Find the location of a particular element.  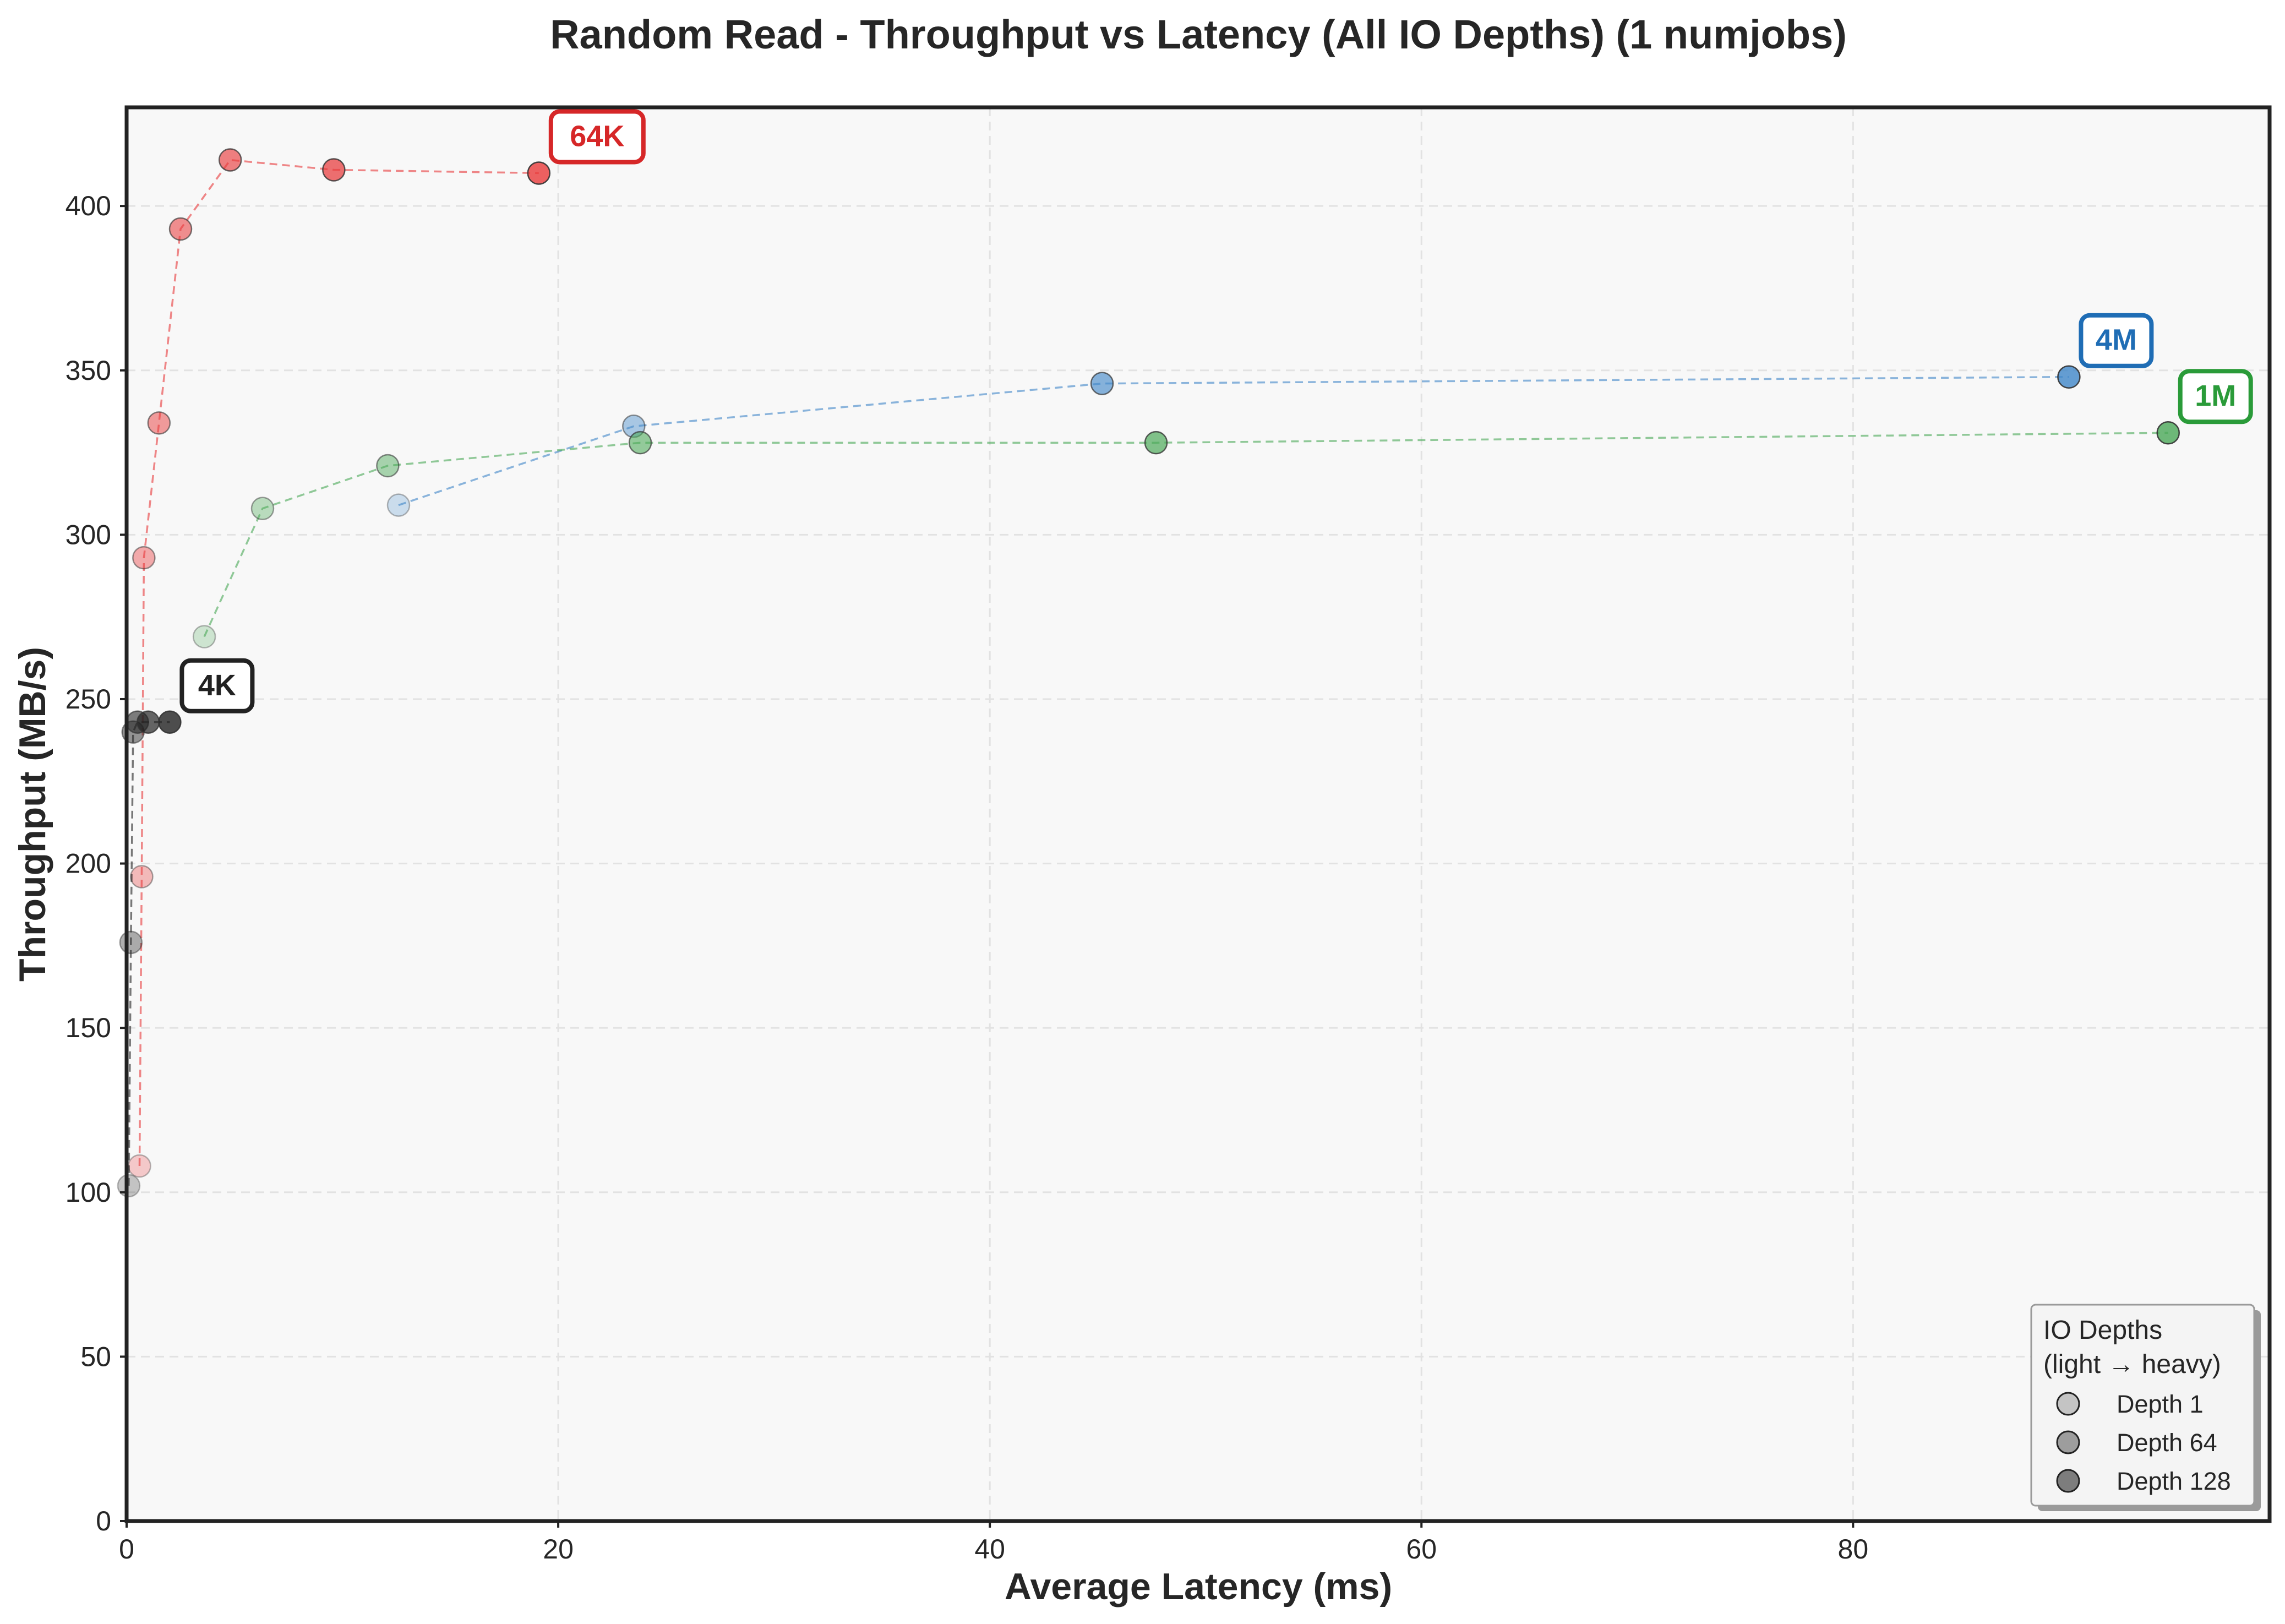

y-tick-label: 0 is located at coordinates (103, 1521).